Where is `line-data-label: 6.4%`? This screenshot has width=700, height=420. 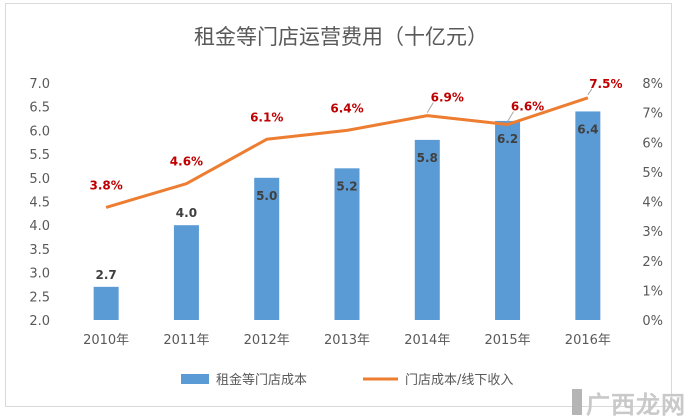
line-data-label: 6.4% is located at coordinates (346, 108).